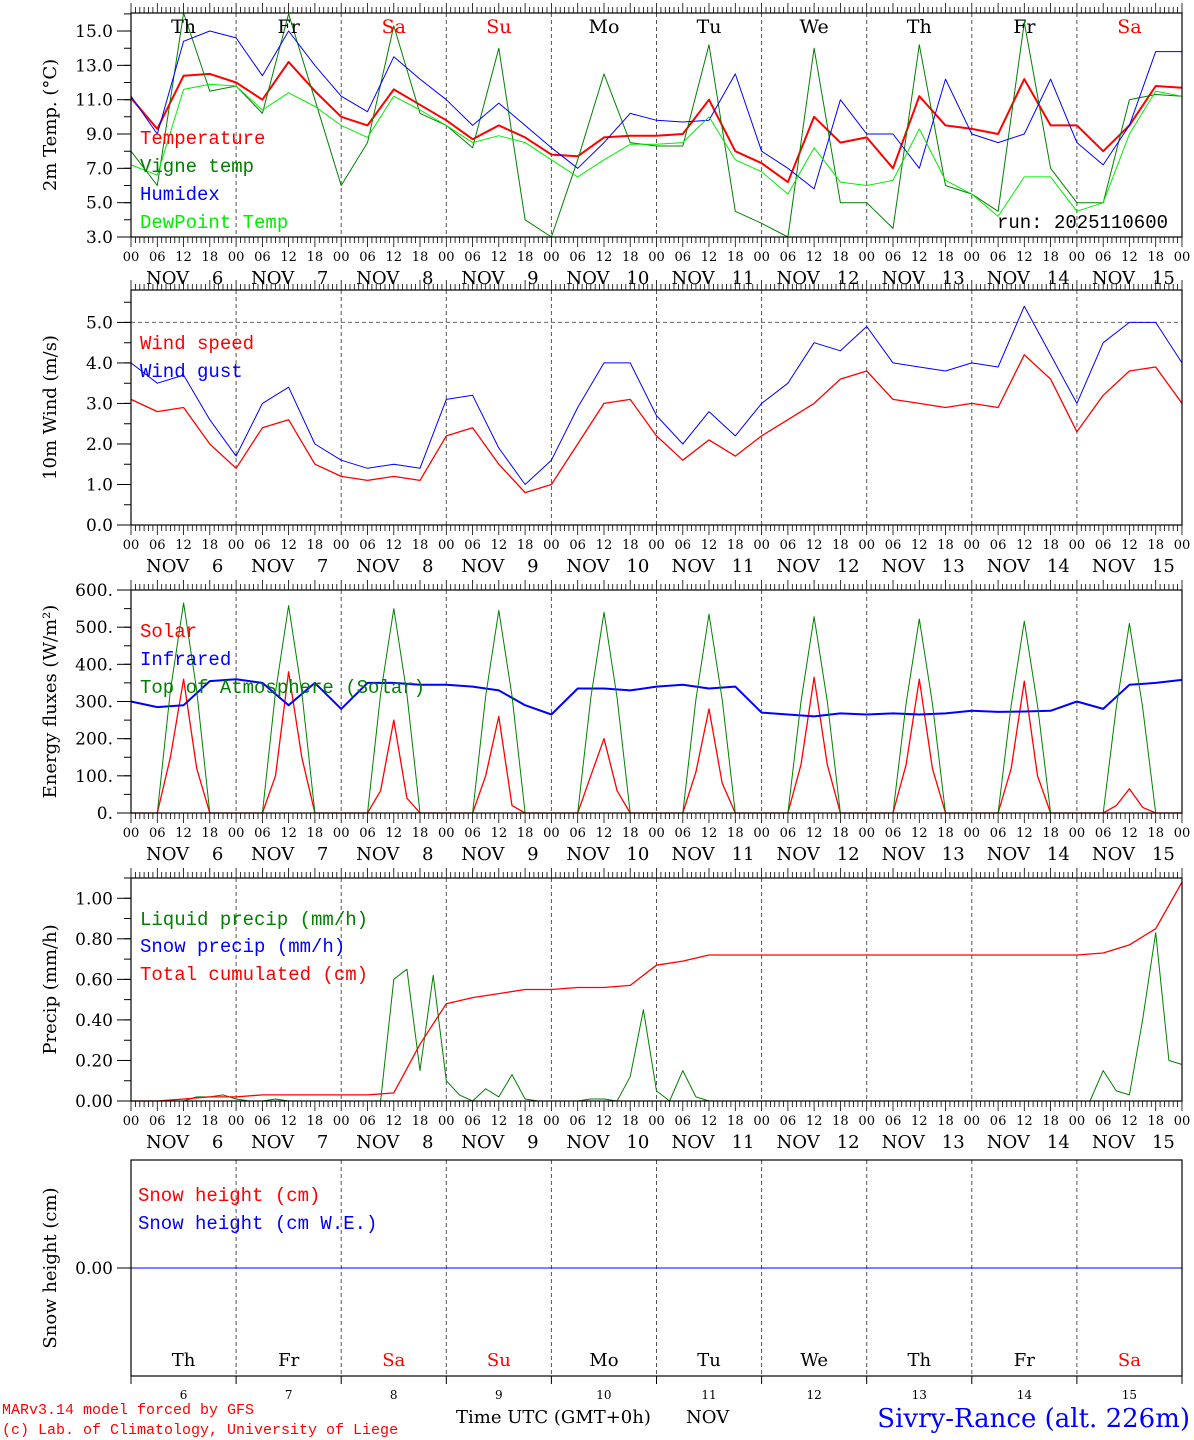  Describe the element at coordinates (50, 702) in the screenshot. I see `y-axis-label: Energy fluxes (W/m²)` at that location.